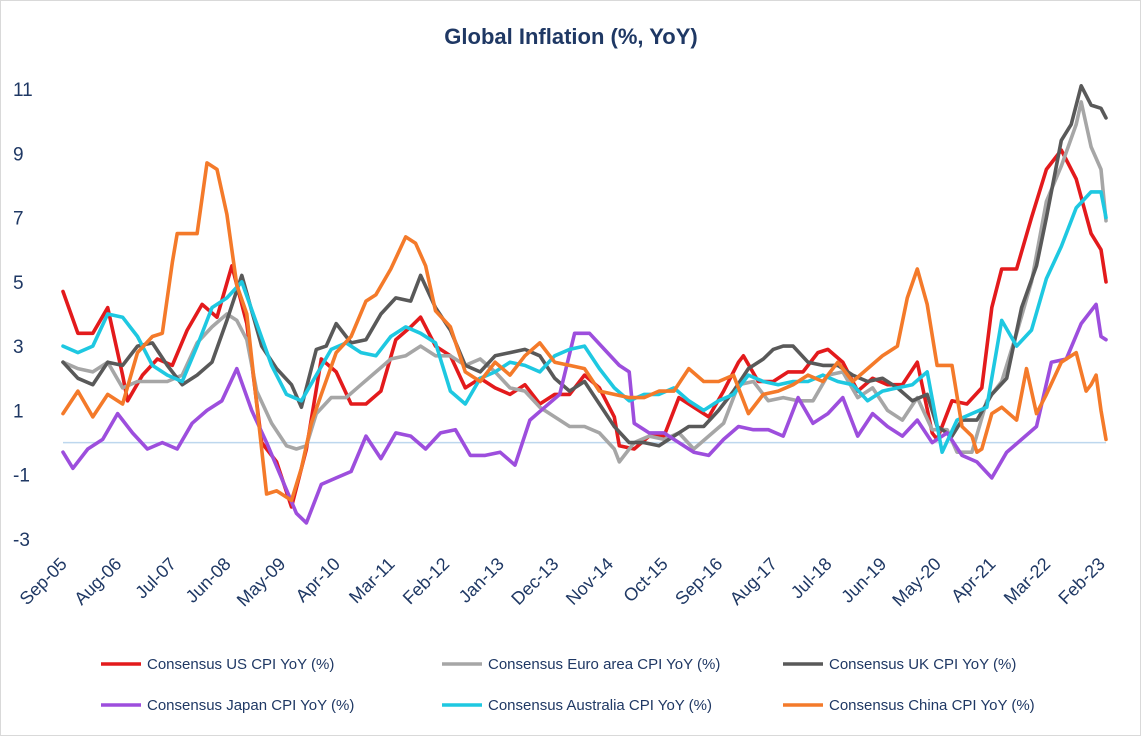 The width and height of the screenshot is (1141, 737). What do you see at coordinates (973, 580) in the screenshot?
I see `x-tick-label: Apr-21` at bounding box center [973, 580].